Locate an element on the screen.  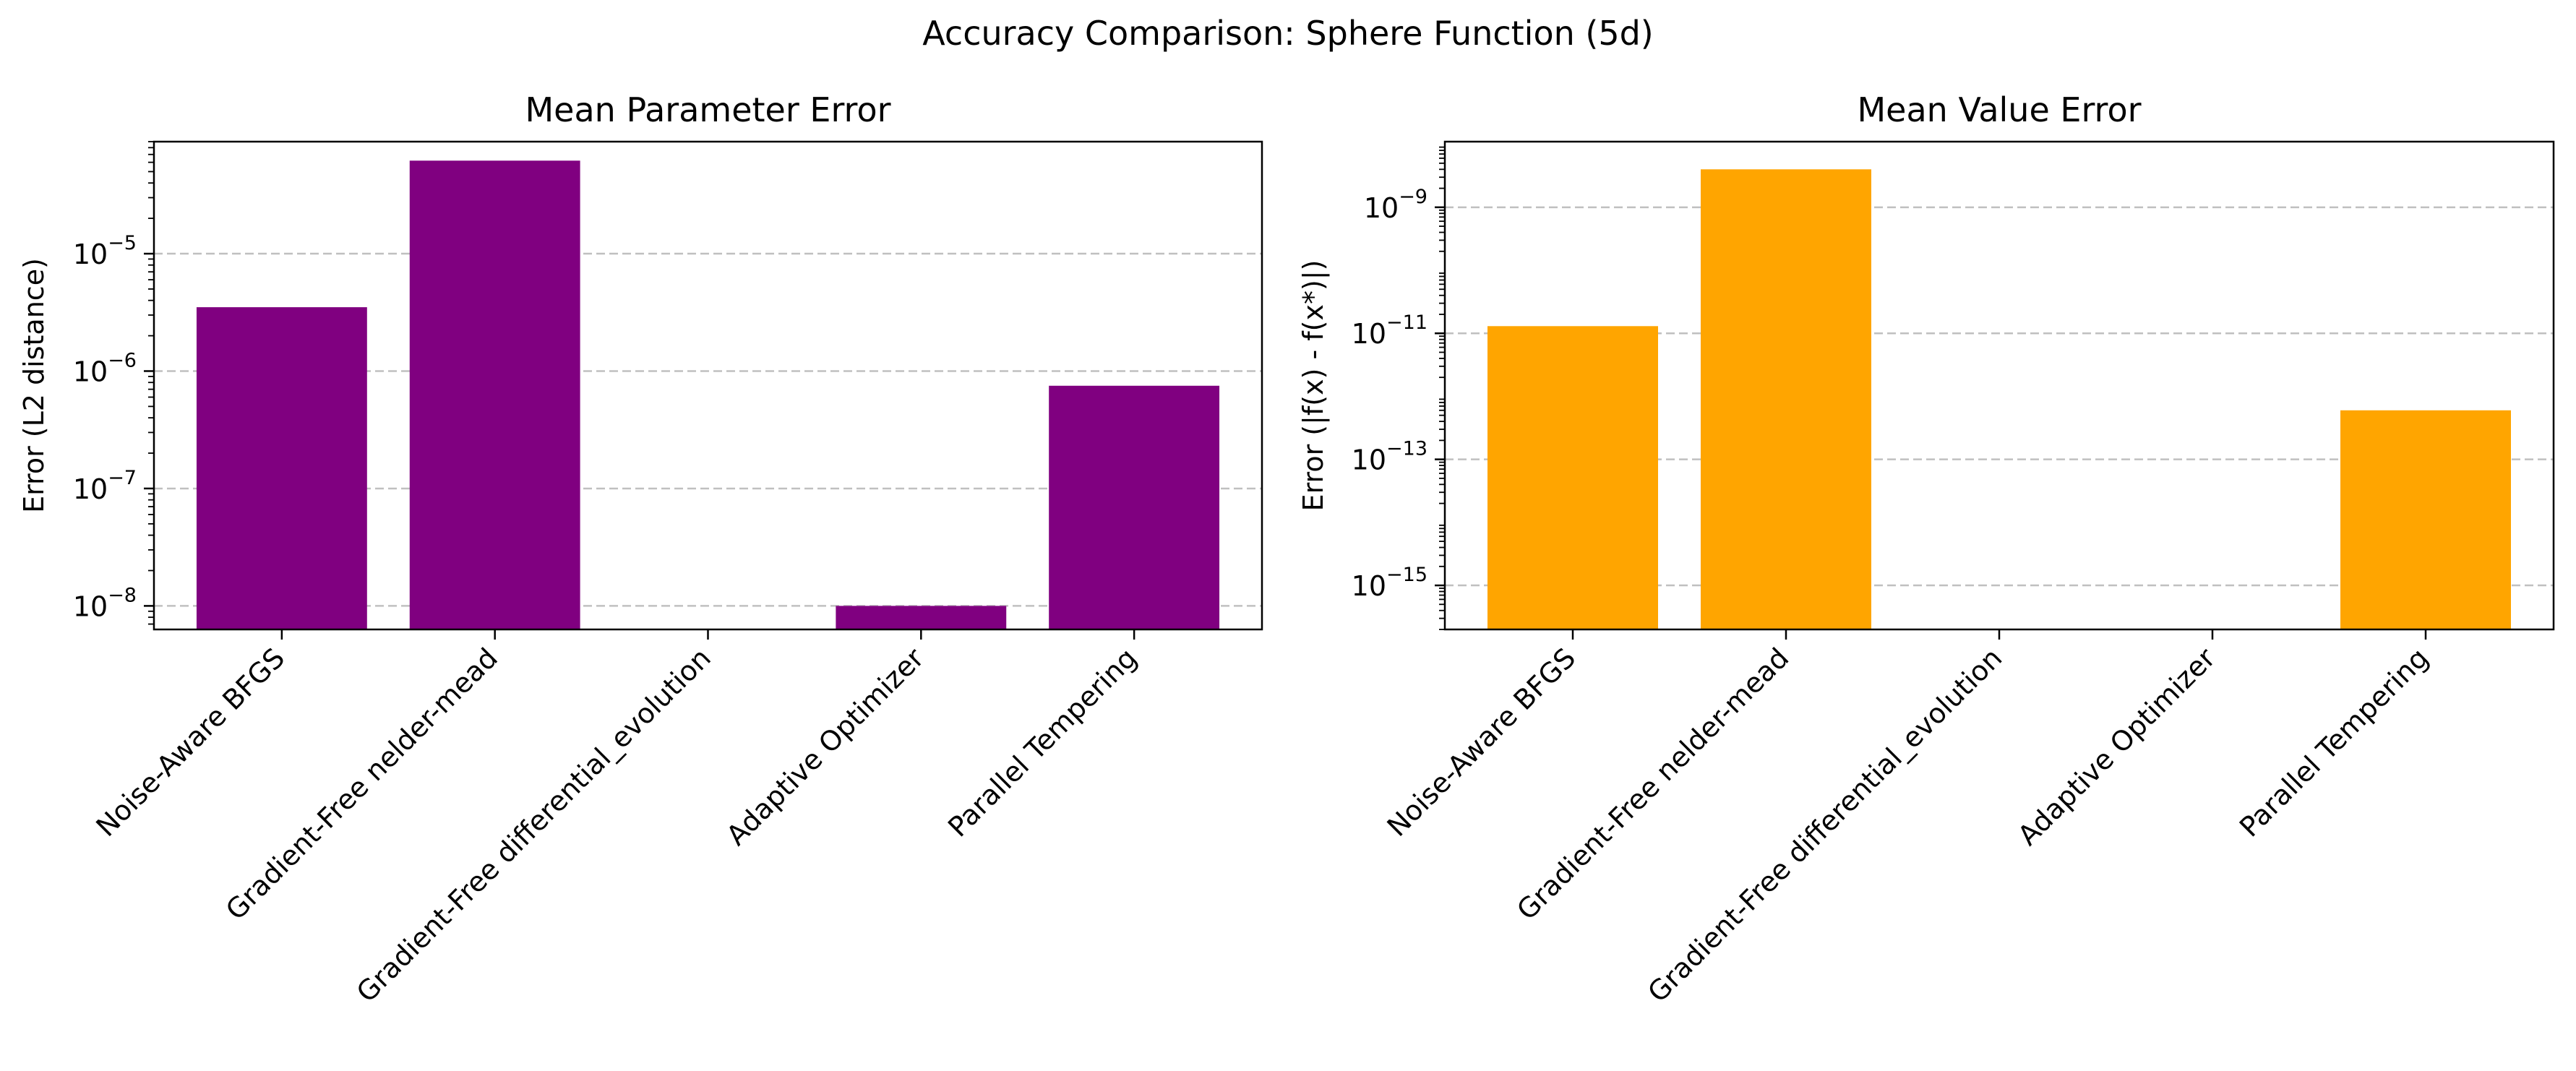
bar-adaptive-optimizer is located at coordinates (922, 617).